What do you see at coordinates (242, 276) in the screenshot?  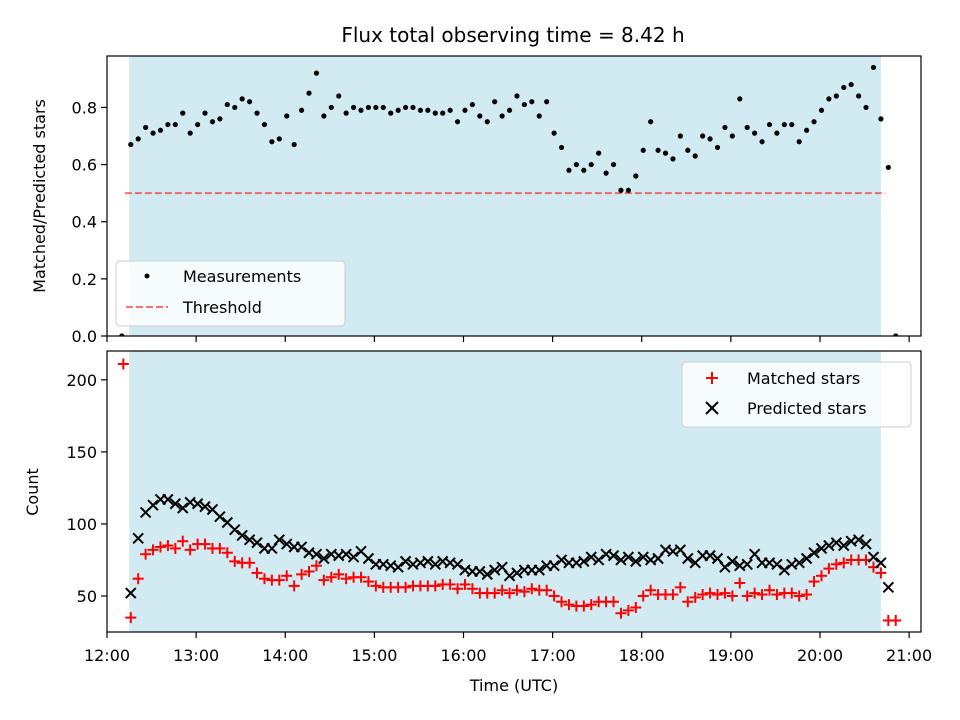 I see `legend-measurements-label: Measurements` at bounding box center [242, 276].